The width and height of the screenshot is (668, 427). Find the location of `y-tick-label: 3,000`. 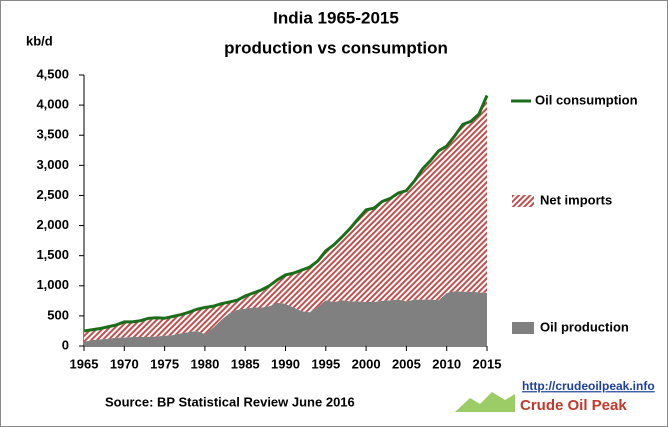

y-tick-label: 3,000 is located at coordinates (52, 164).